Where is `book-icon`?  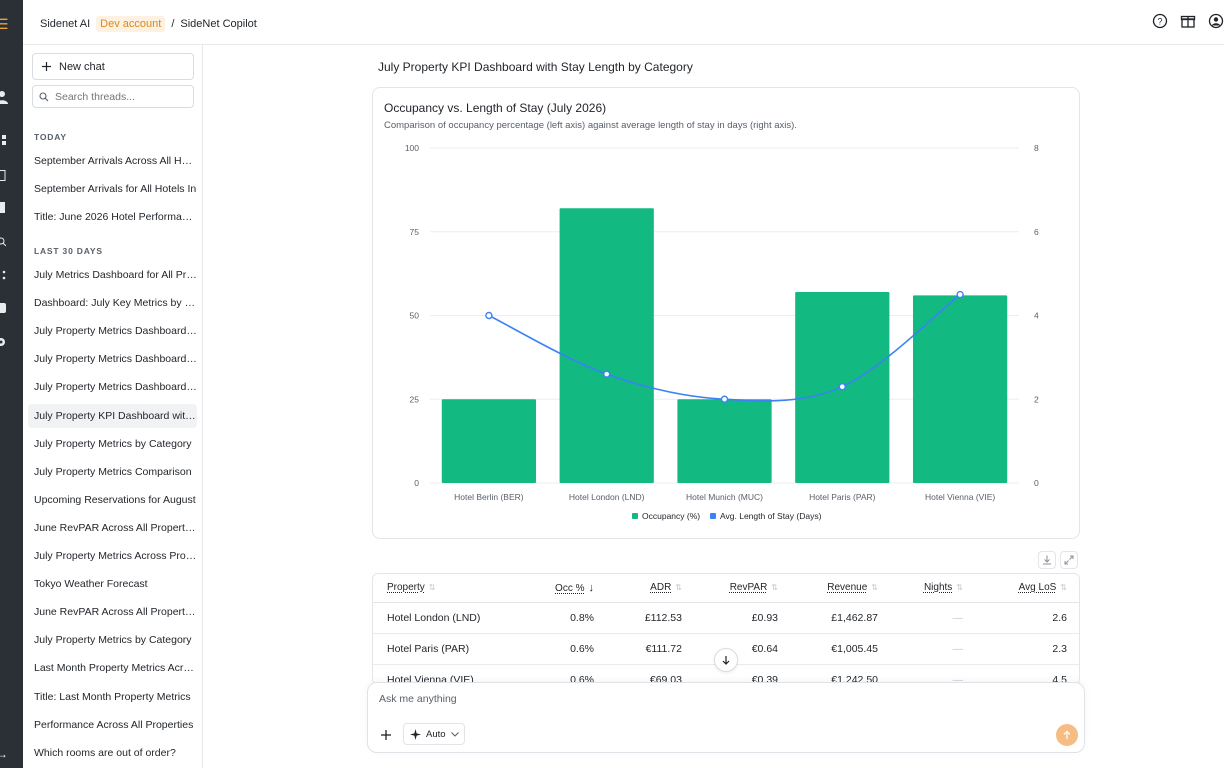
book-icon is located at coordinates (4, 208).